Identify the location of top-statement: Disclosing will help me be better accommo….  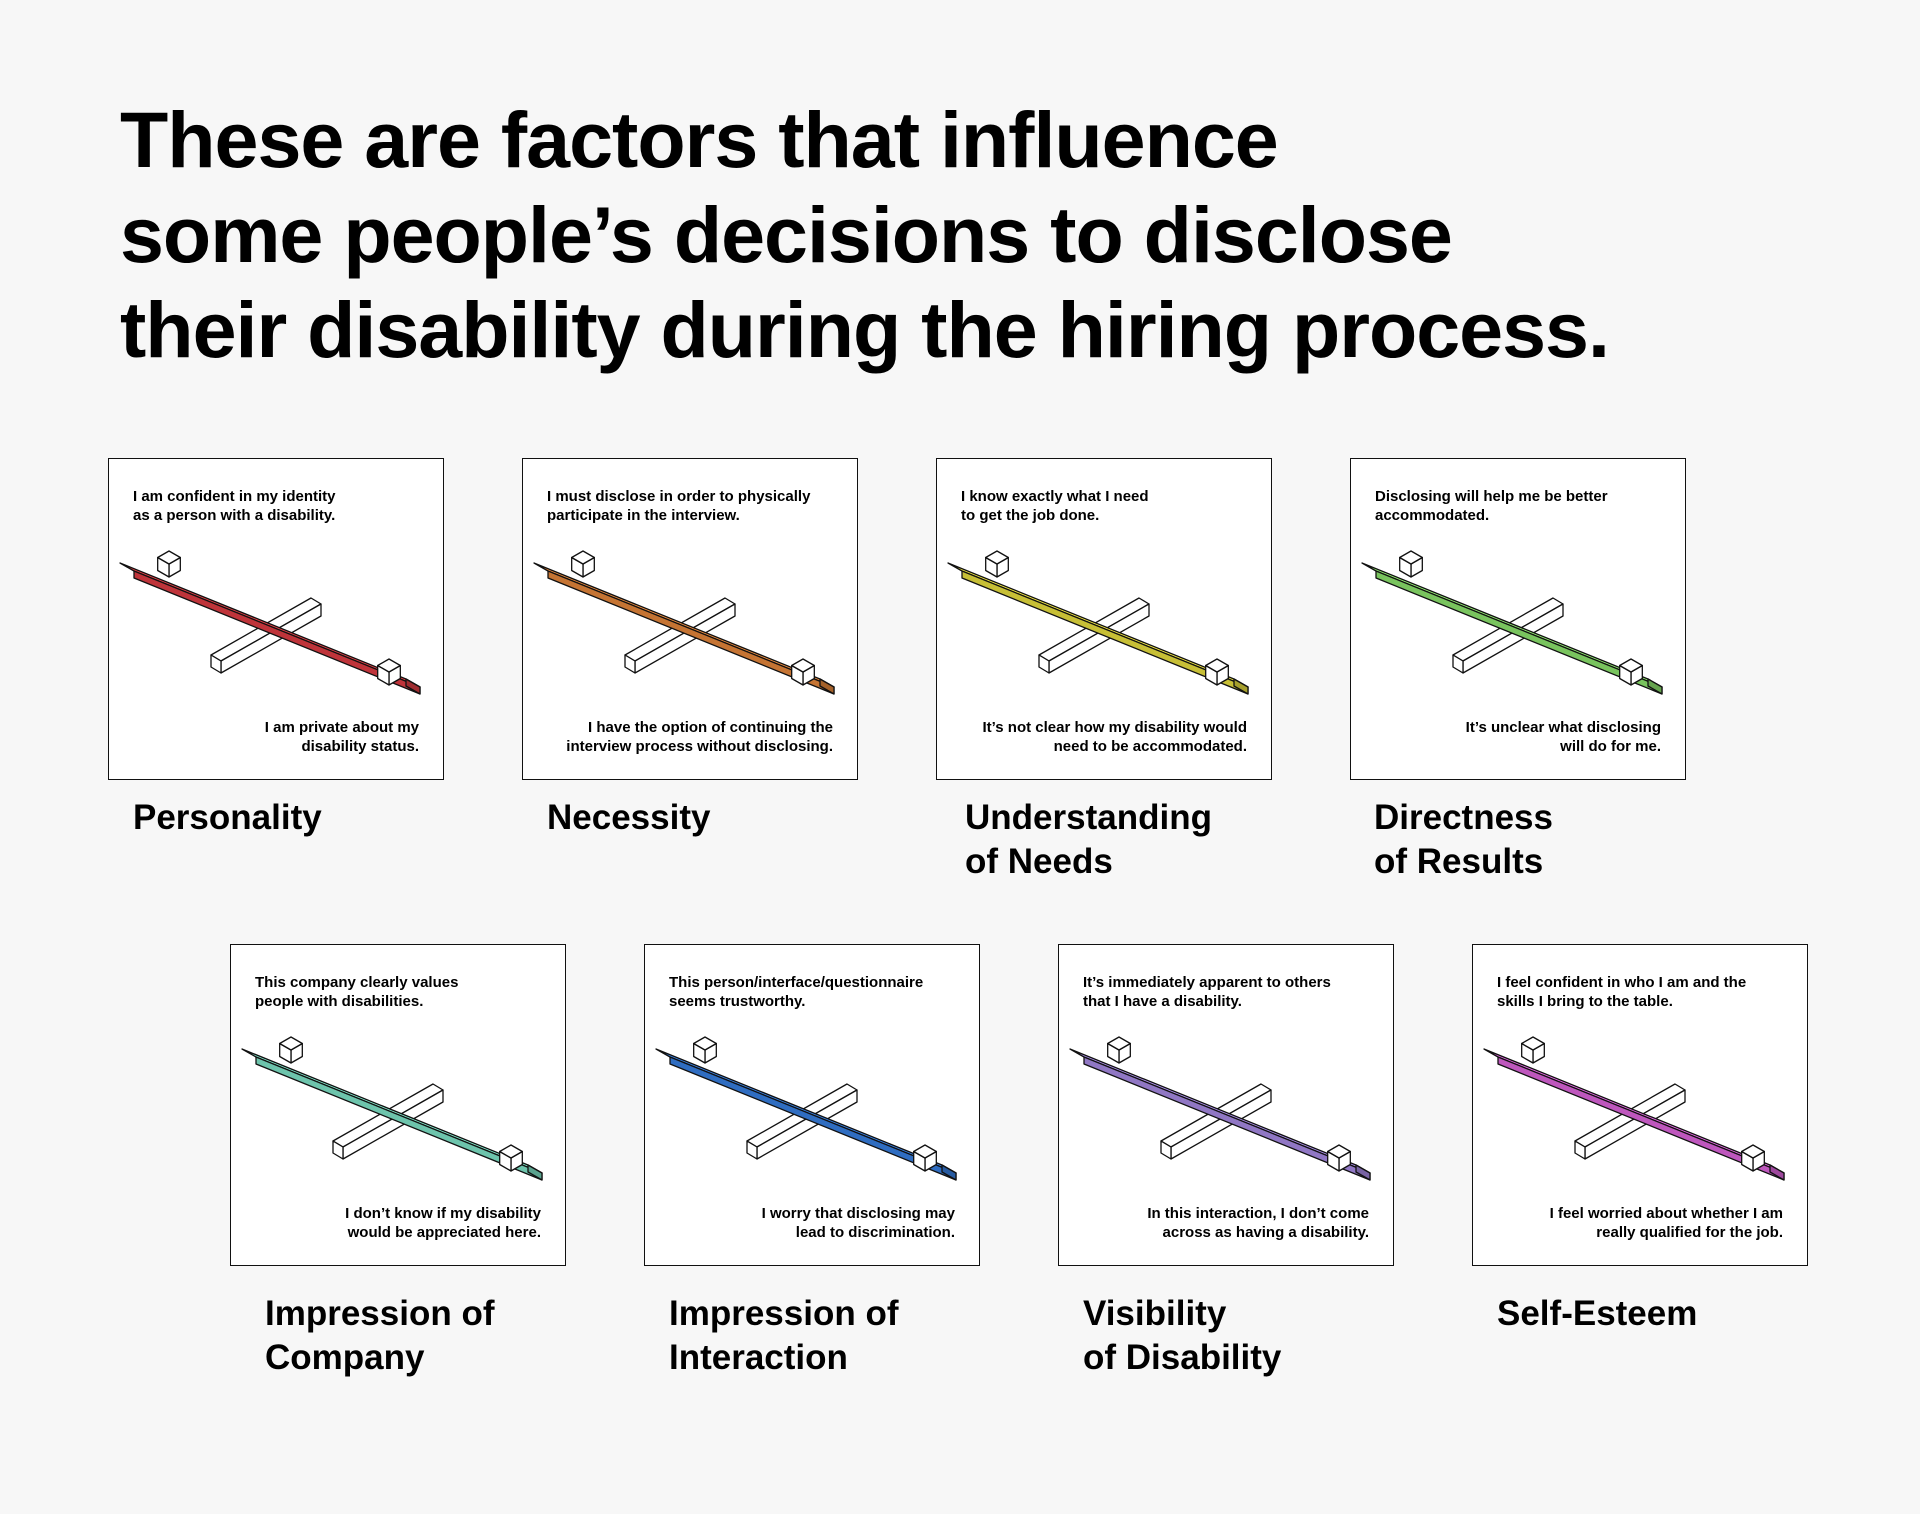
(1525, 506).